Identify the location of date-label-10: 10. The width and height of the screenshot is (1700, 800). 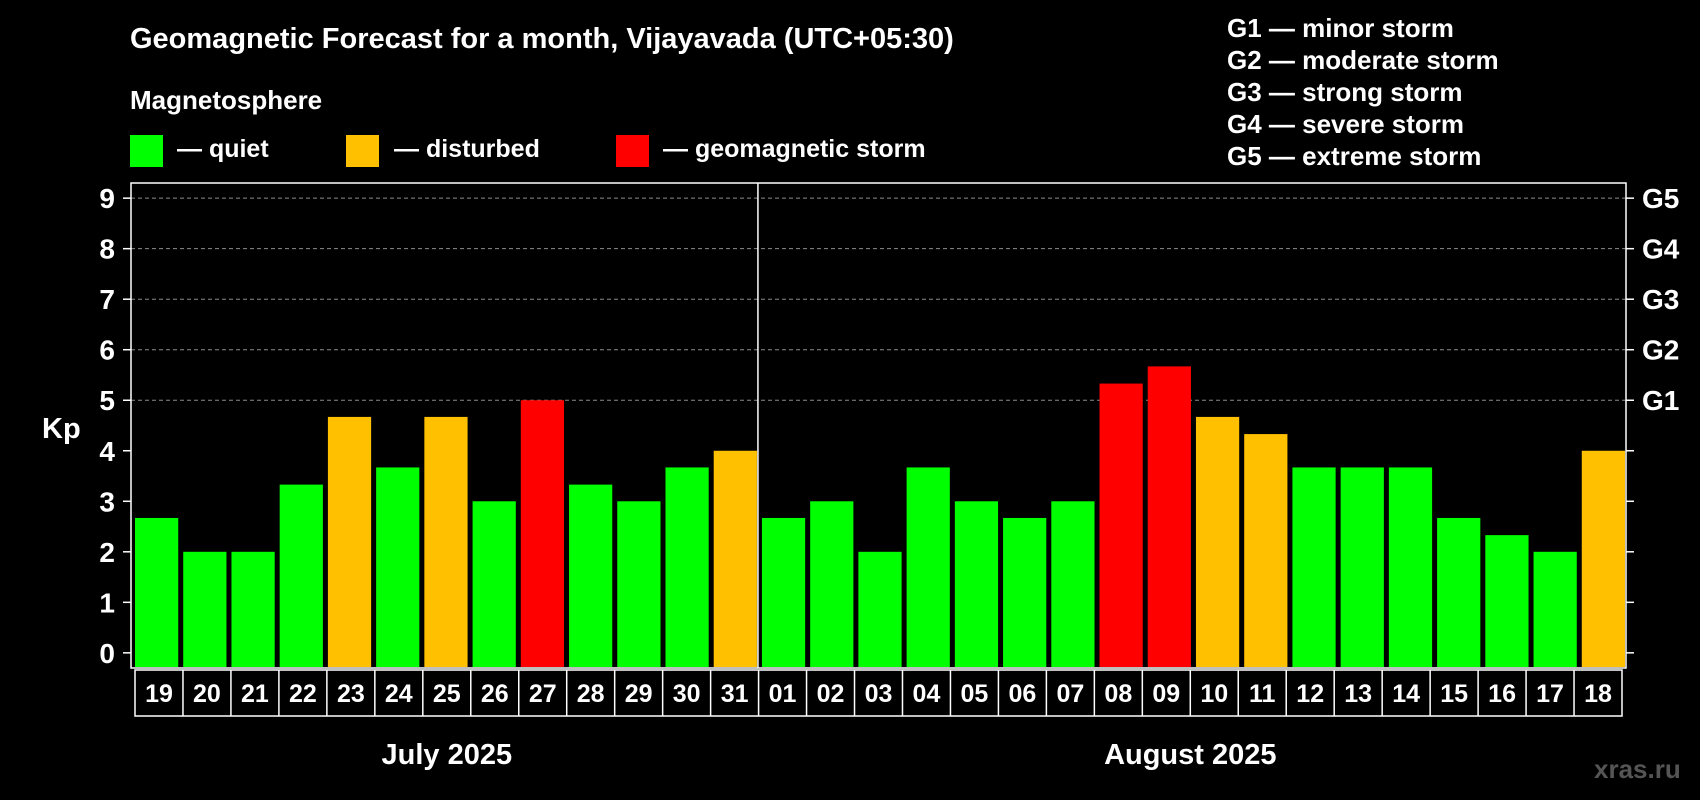
(1214, 694).